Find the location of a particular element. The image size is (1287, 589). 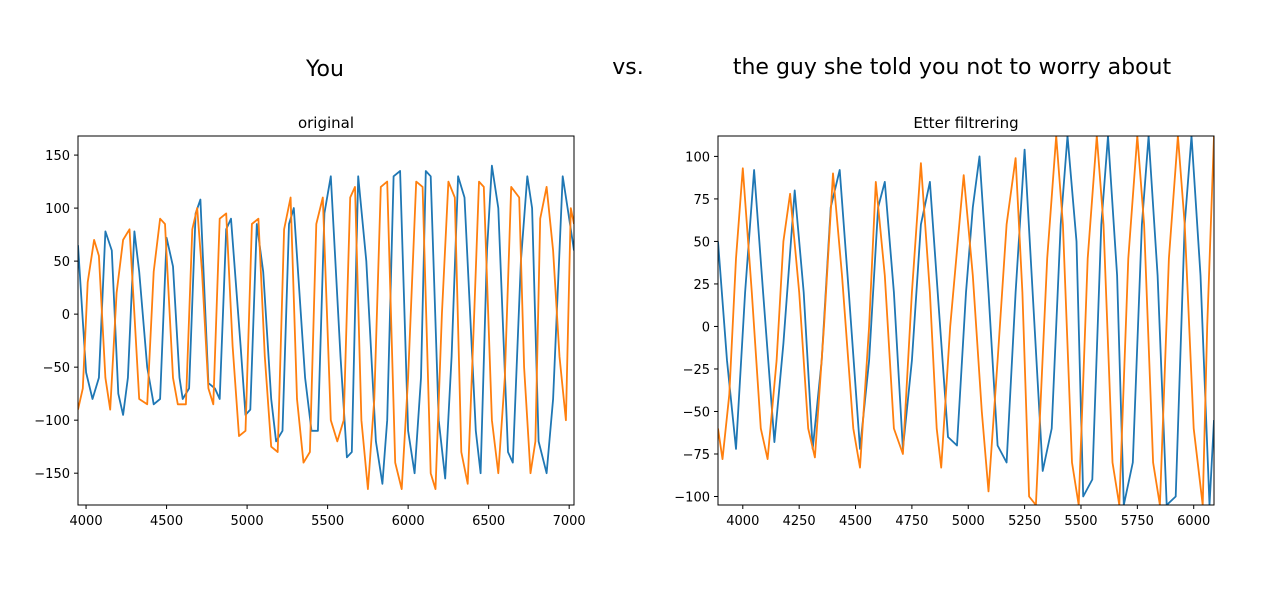

caption-vs: vs. is located at coordinates (627, 67).